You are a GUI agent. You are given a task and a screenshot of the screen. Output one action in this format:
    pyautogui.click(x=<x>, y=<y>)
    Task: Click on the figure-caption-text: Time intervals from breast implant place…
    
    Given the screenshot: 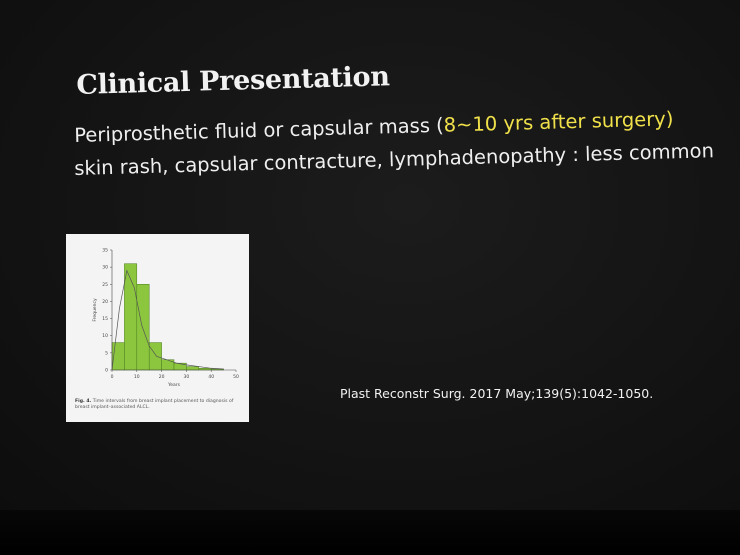 What is the action you would take?
    pyautogui.click(x=154, y=404)
    